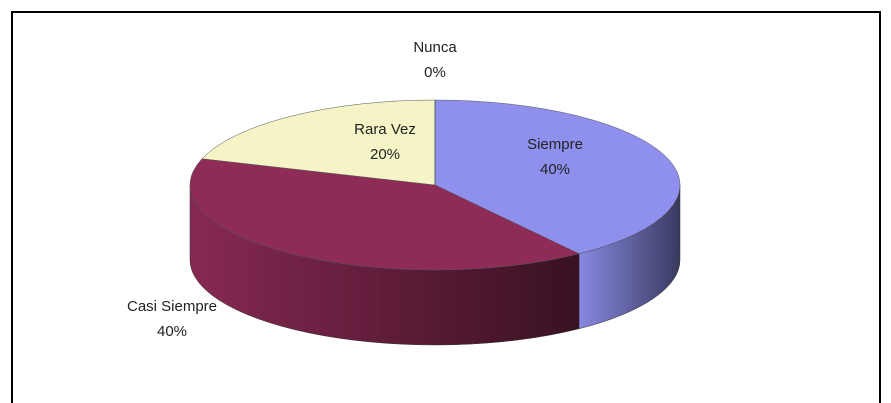 This screenshot has width=891, height=403. What do you see at coordinates (385, 129) in the screenshot?
I see `slice-label: Rara Vez` at bounding box center [385, 129].